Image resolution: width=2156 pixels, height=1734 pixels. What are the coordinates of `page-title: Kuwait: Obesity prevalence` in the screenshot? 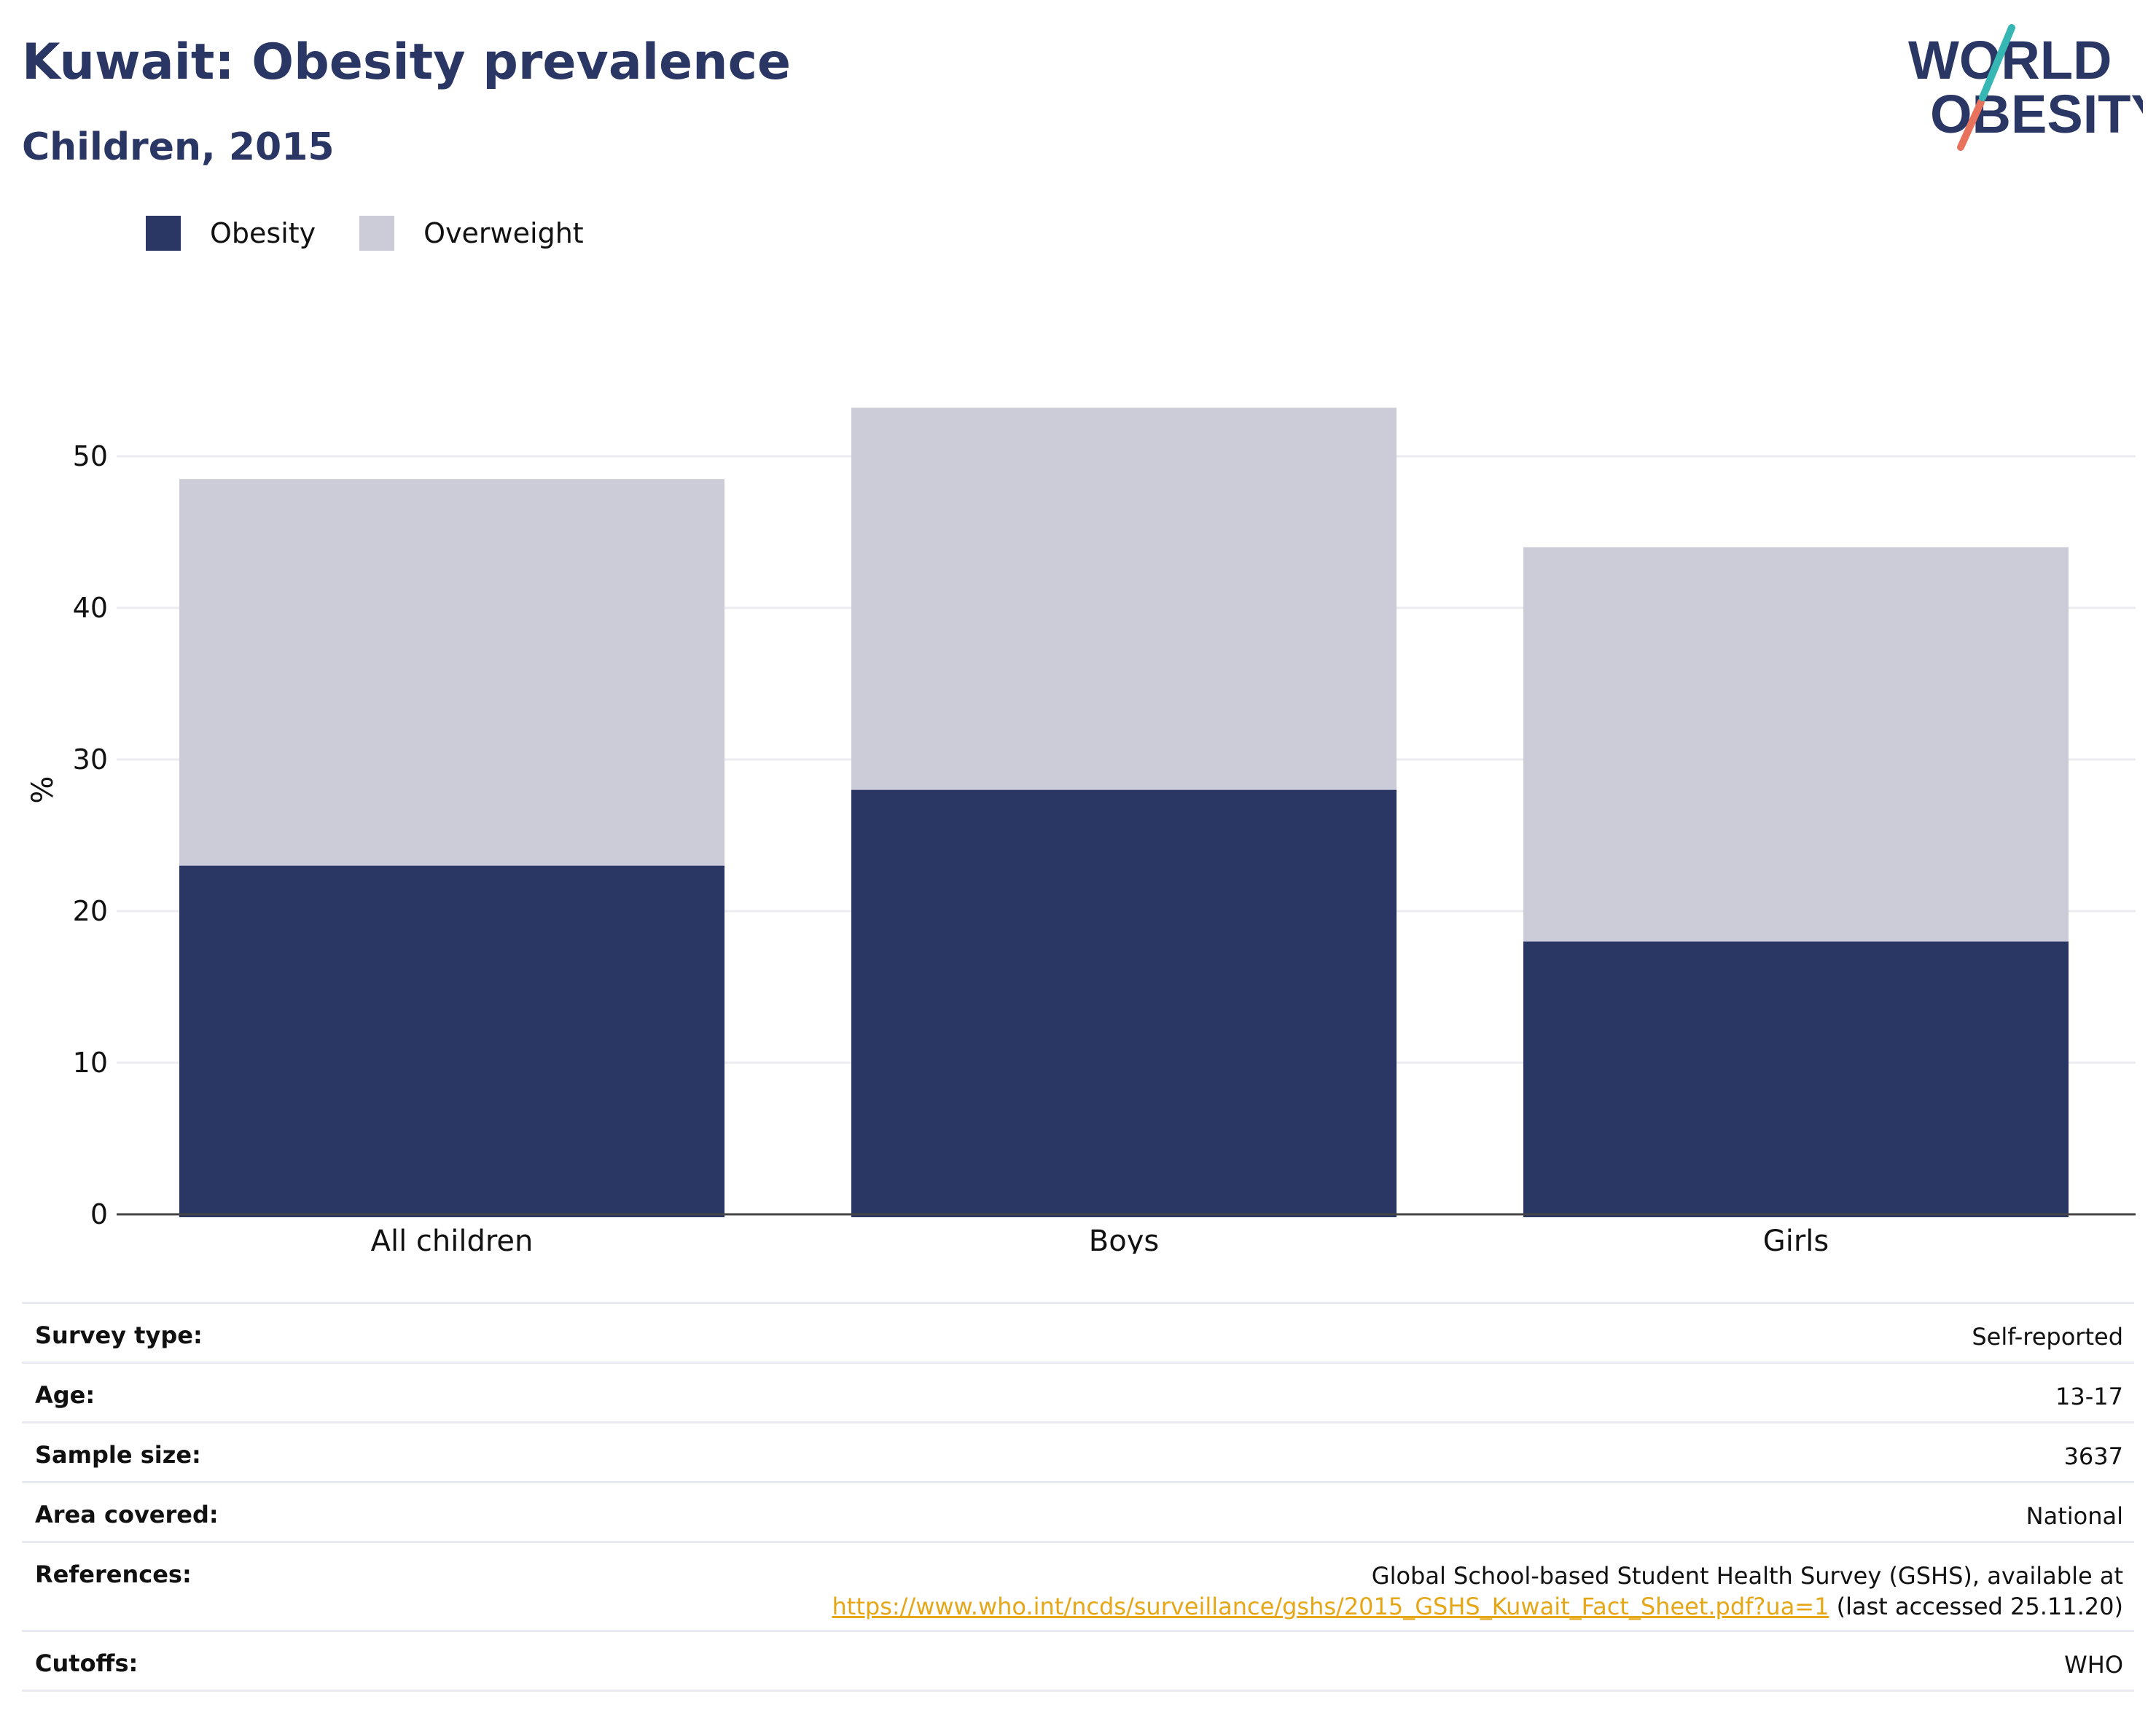 It's located at (407, 63).